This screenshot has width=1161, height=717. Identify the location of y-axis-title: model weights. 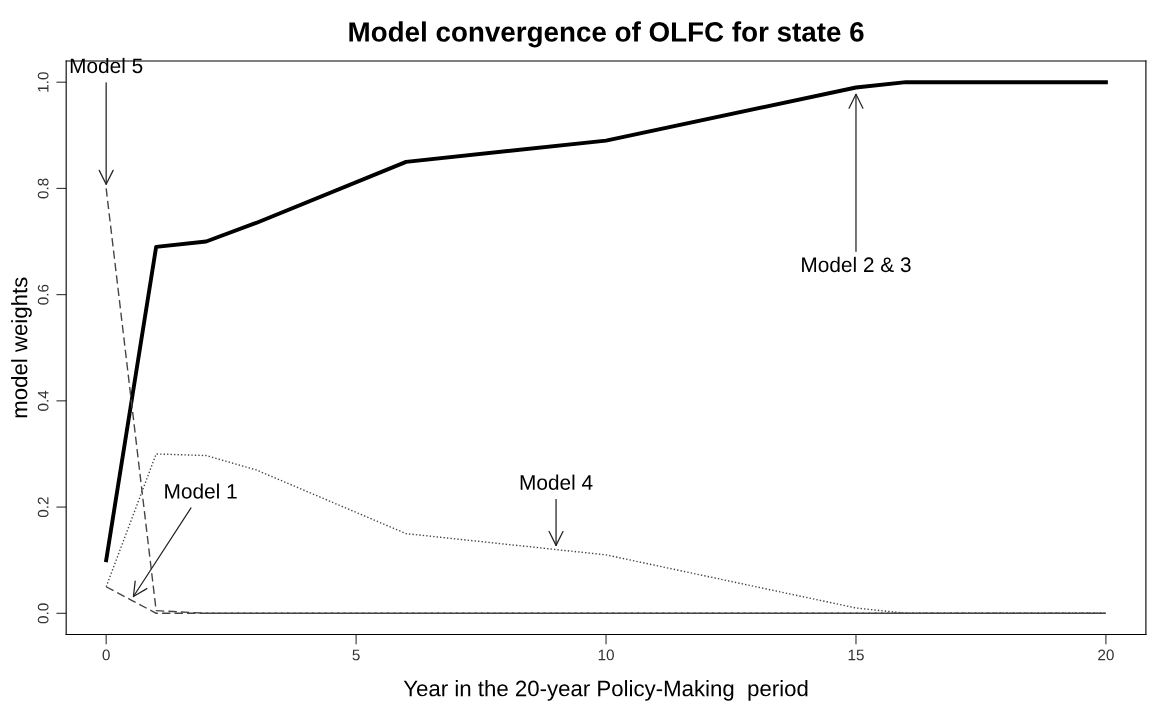
(21, 347).